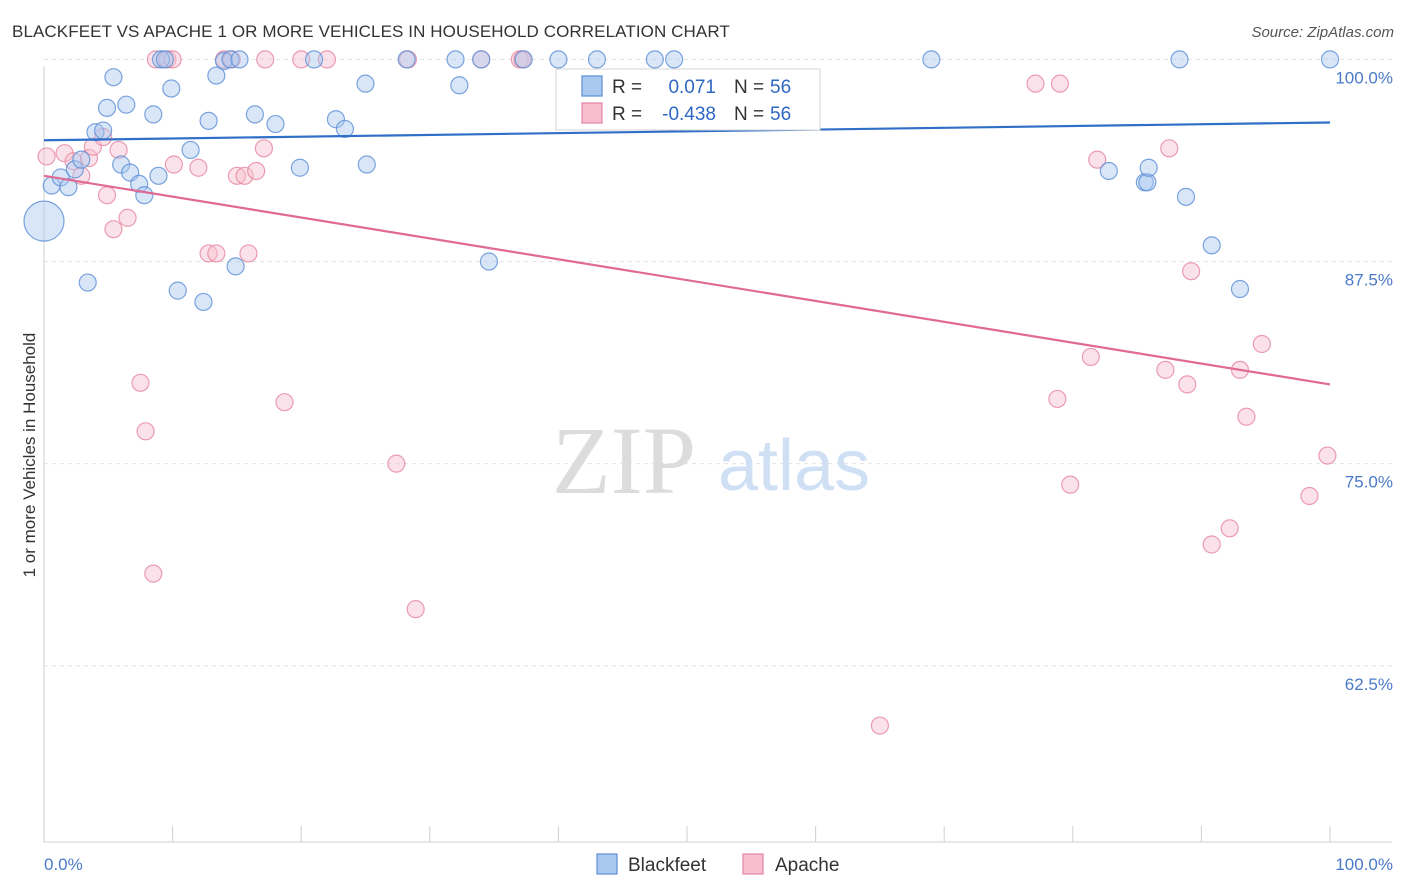 The width and height of the screenshot is (1406, 892). I want to click on series-legend-swatch-blackfeet, so click(607, 864).